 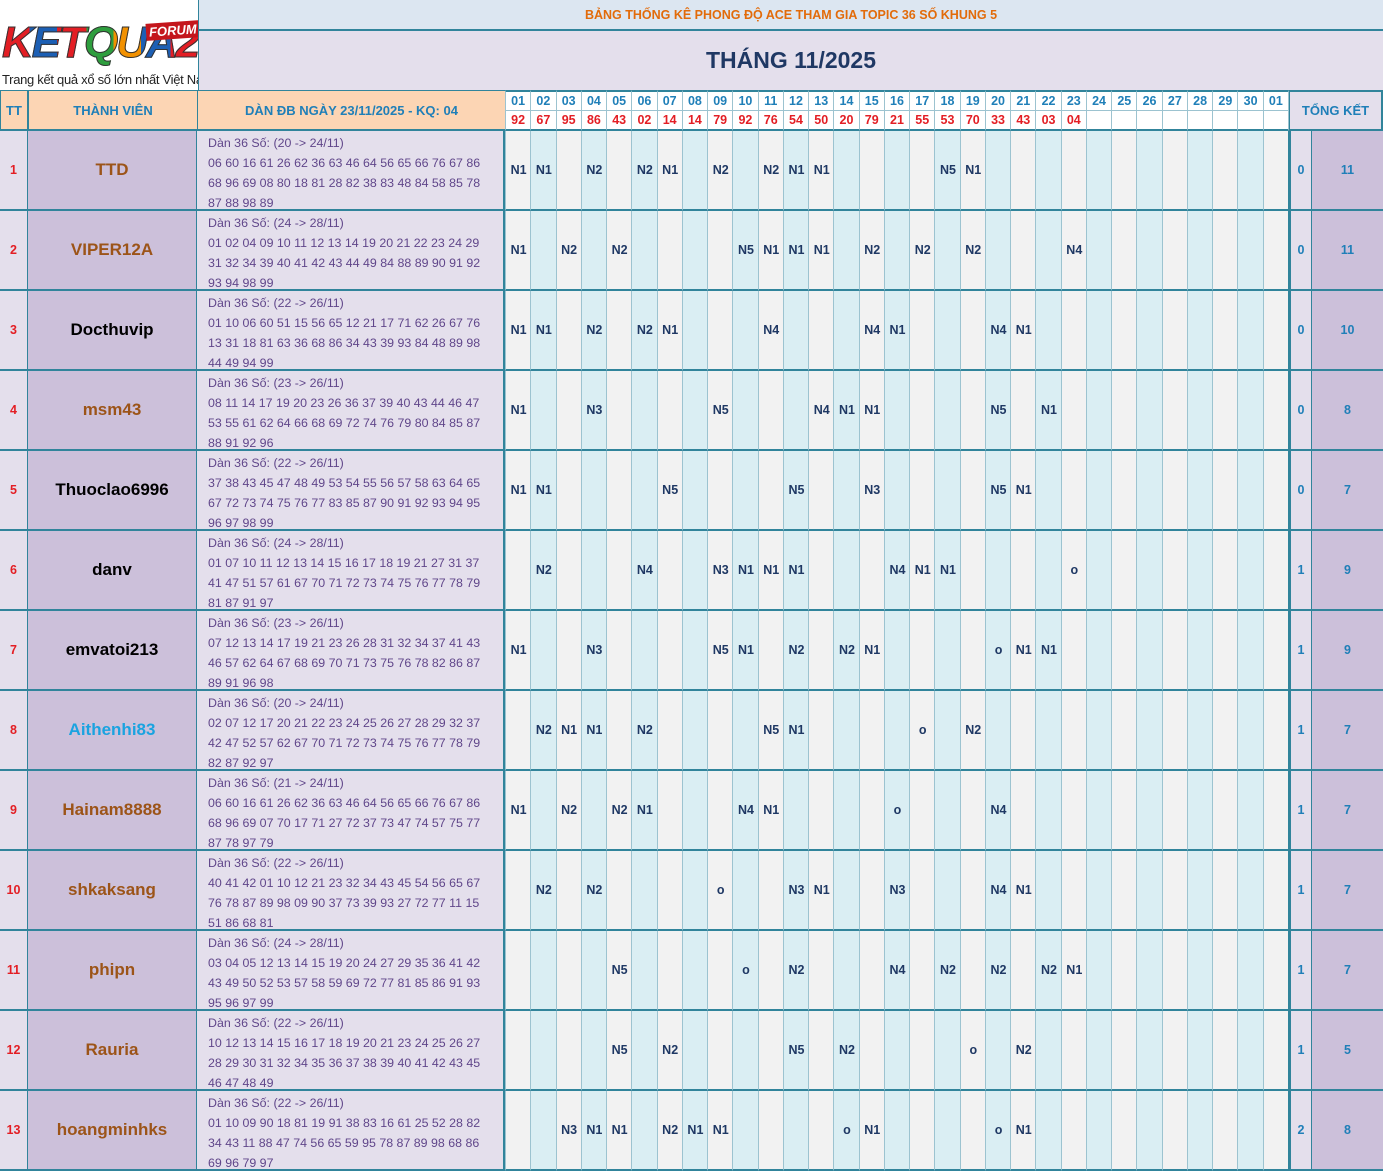 I want to click on summary-total: 7, so click(x=1347, y=811).